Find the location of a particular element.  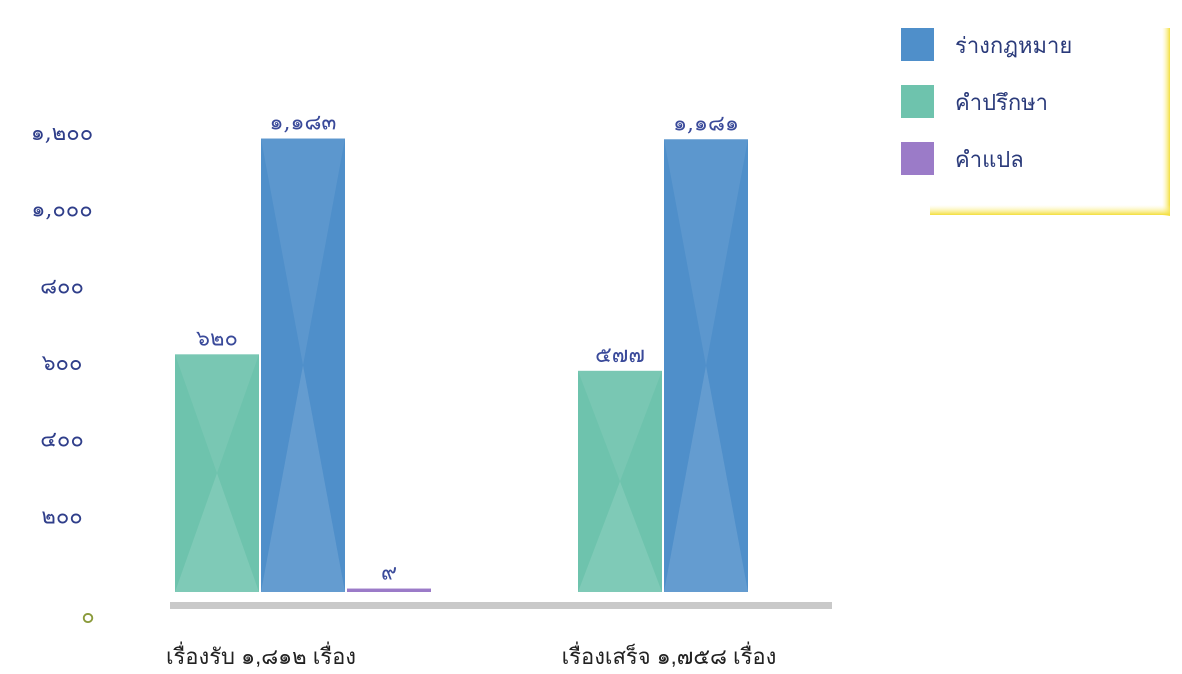

y-tick-label: ๒๐๐ is located at coordinates (61, 516).